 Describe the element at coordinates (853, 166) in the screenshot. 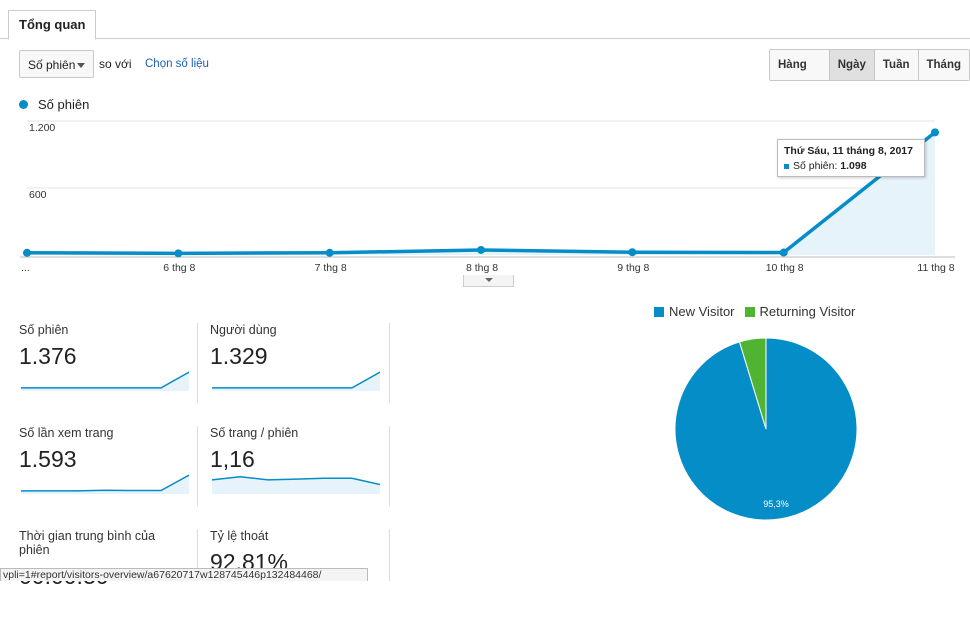

I see `tooltip-value: 1.098` at that location.